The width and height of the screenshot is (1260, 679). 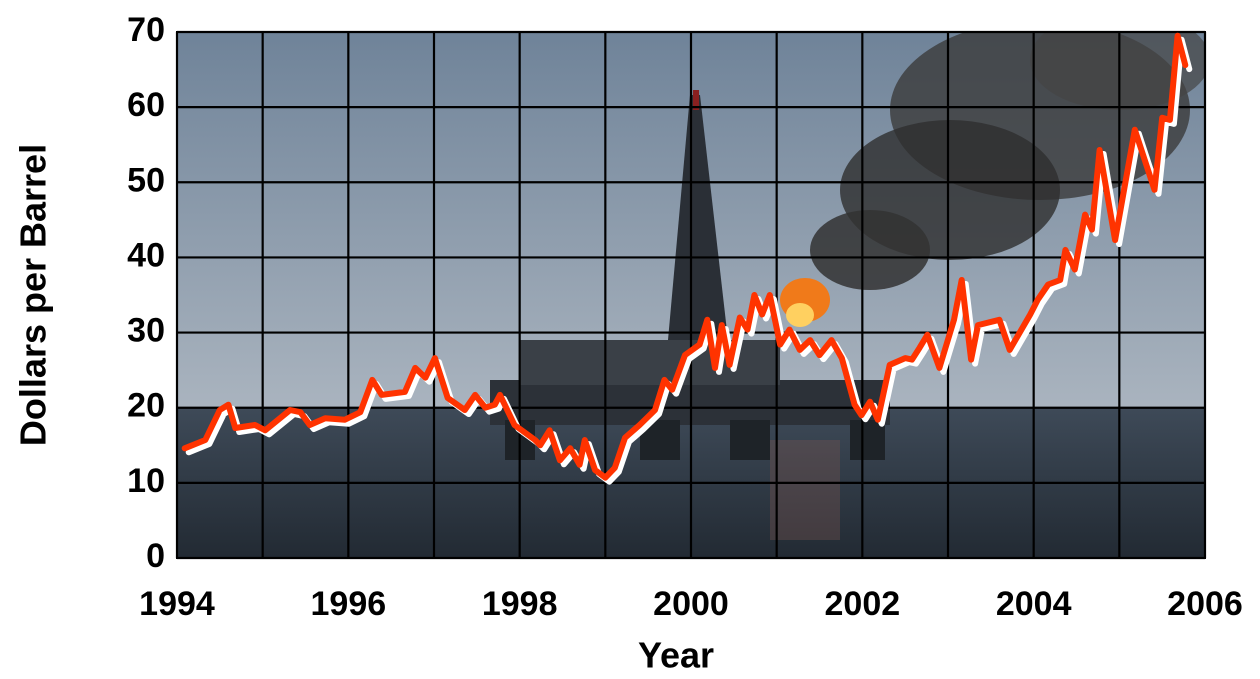 I want to click on y-tick-label: 70, so click(x=146, y=30).